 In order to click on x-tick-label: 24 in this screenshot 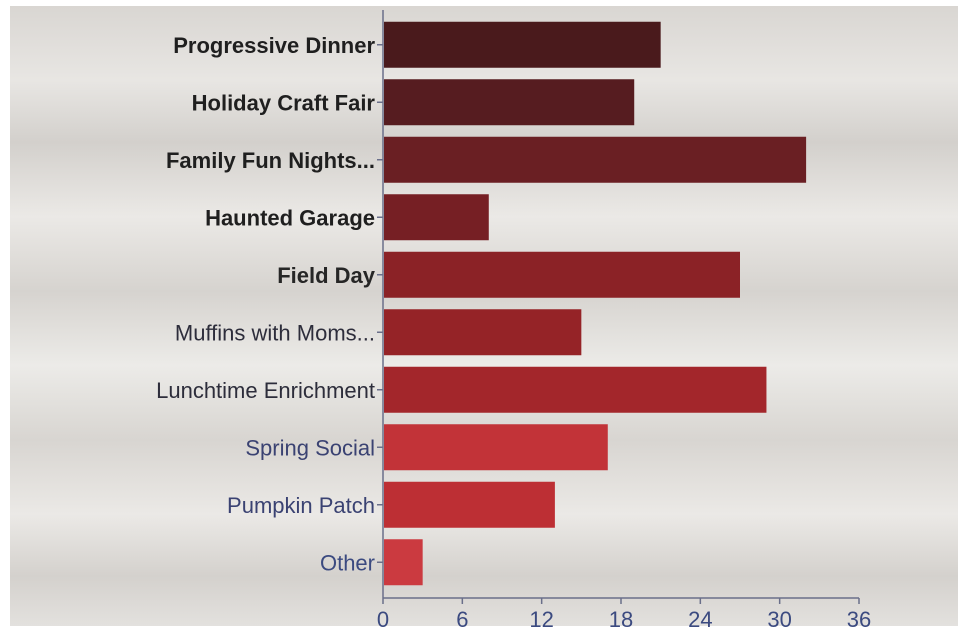, I will do `click(700, 619)`.